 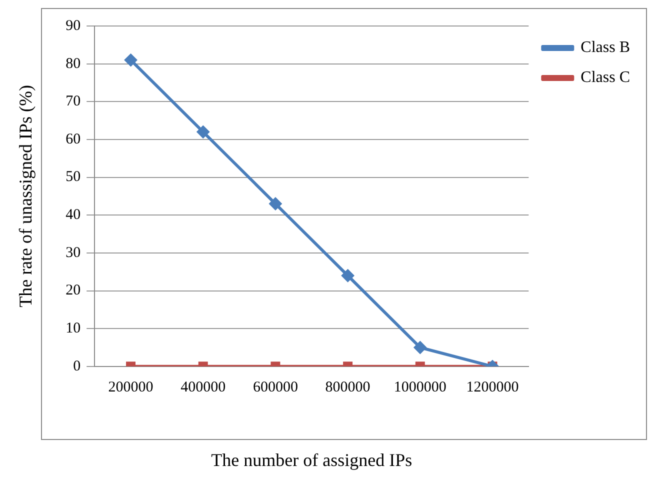 I want to click on x-tick-label: 200000, so click(x=131, y=387).